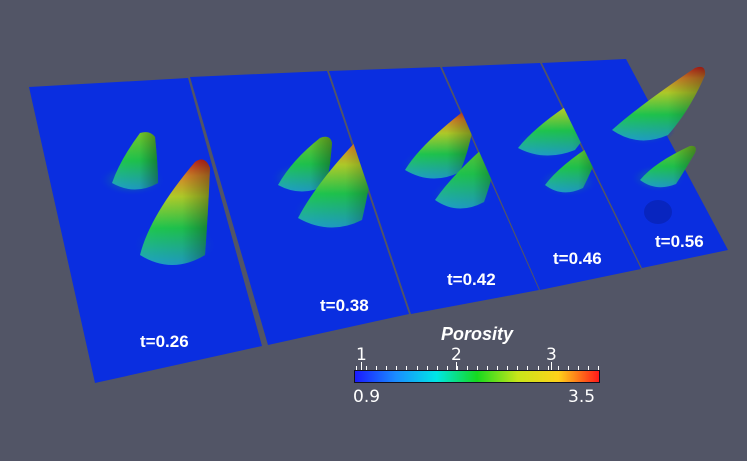 The image size is (747, 461). I want to click on porosity-field, so click(635, 163).